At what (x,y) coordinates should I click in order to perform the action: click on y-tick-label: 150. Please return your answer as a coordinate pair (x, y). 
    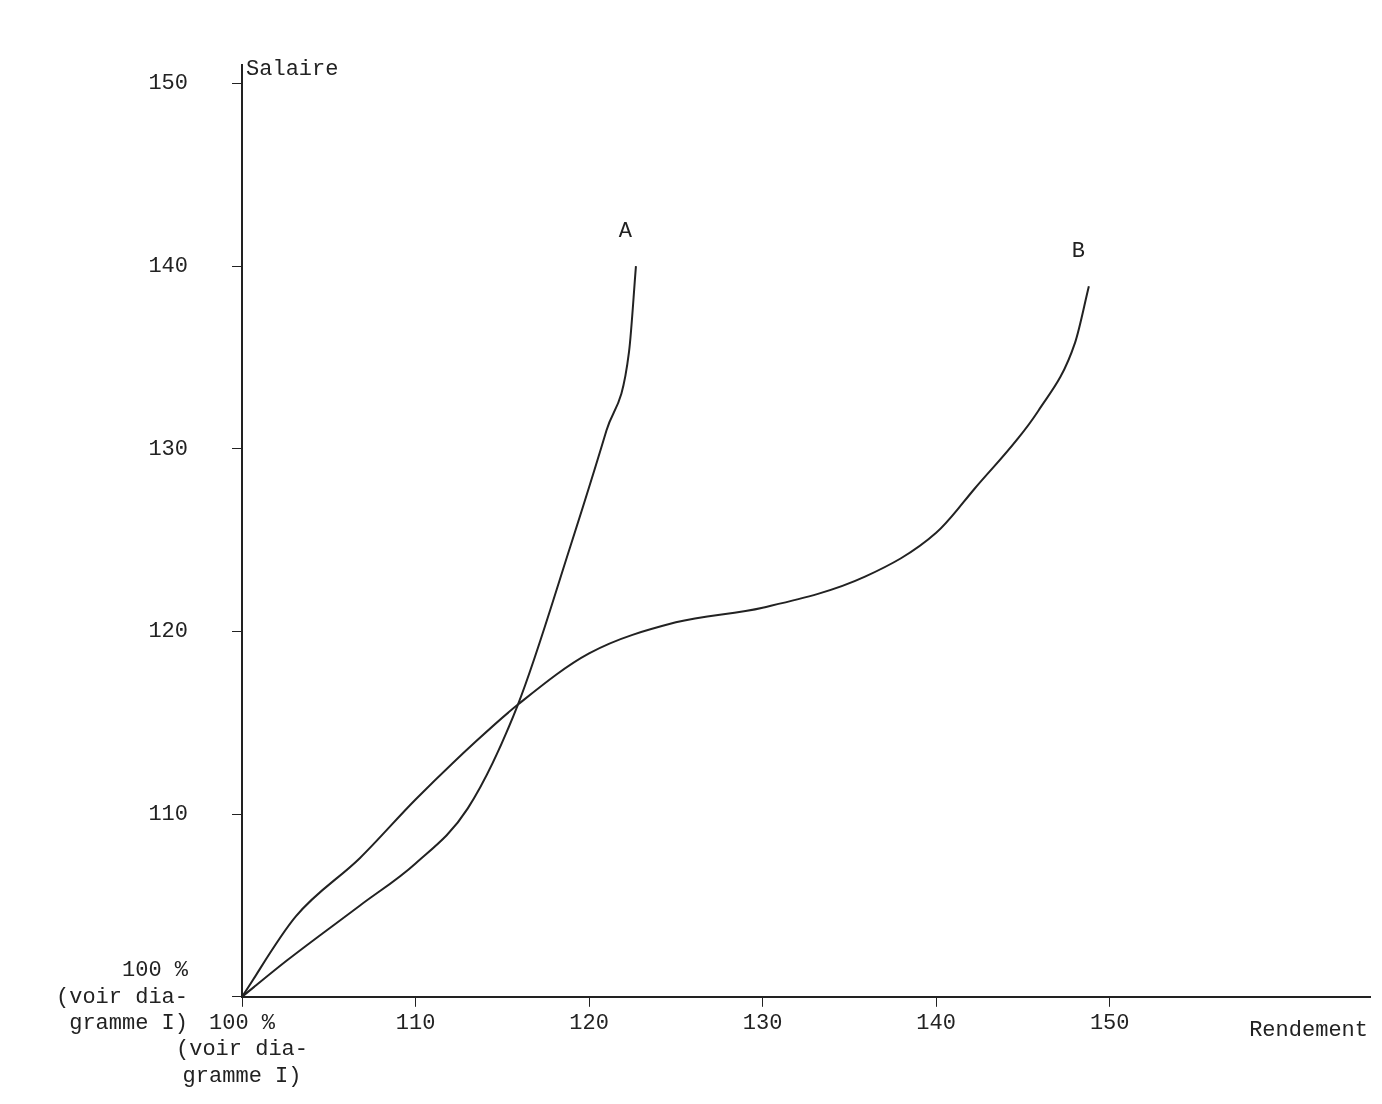
    Looking at the image, I should click on (168, 84).